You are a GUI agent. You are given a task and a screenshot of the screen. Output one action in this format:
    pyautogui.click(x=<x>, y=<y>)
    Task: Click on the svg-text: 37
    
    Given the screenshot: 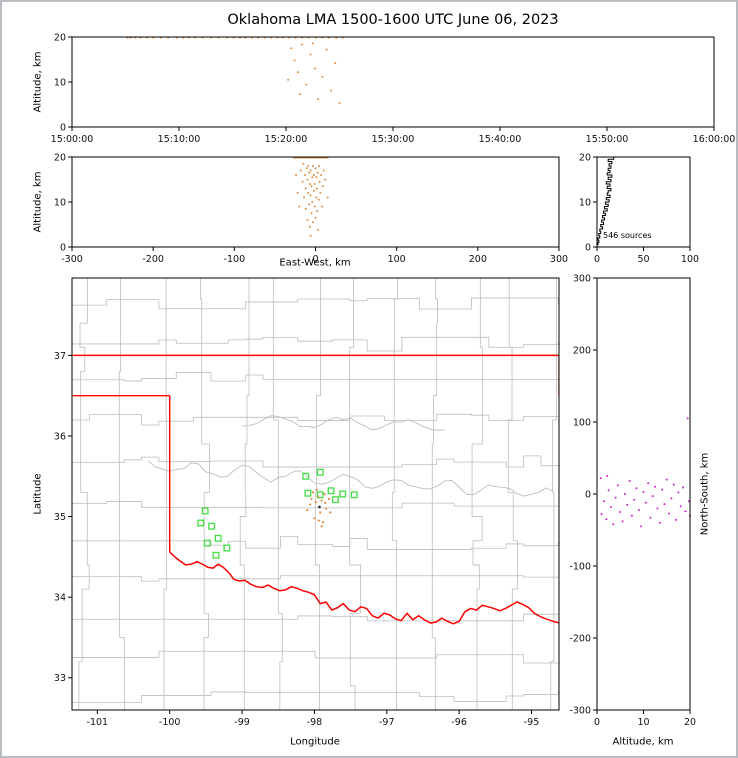 What is the action you would take?
    pyautogui.click(x=60, y=356)
    